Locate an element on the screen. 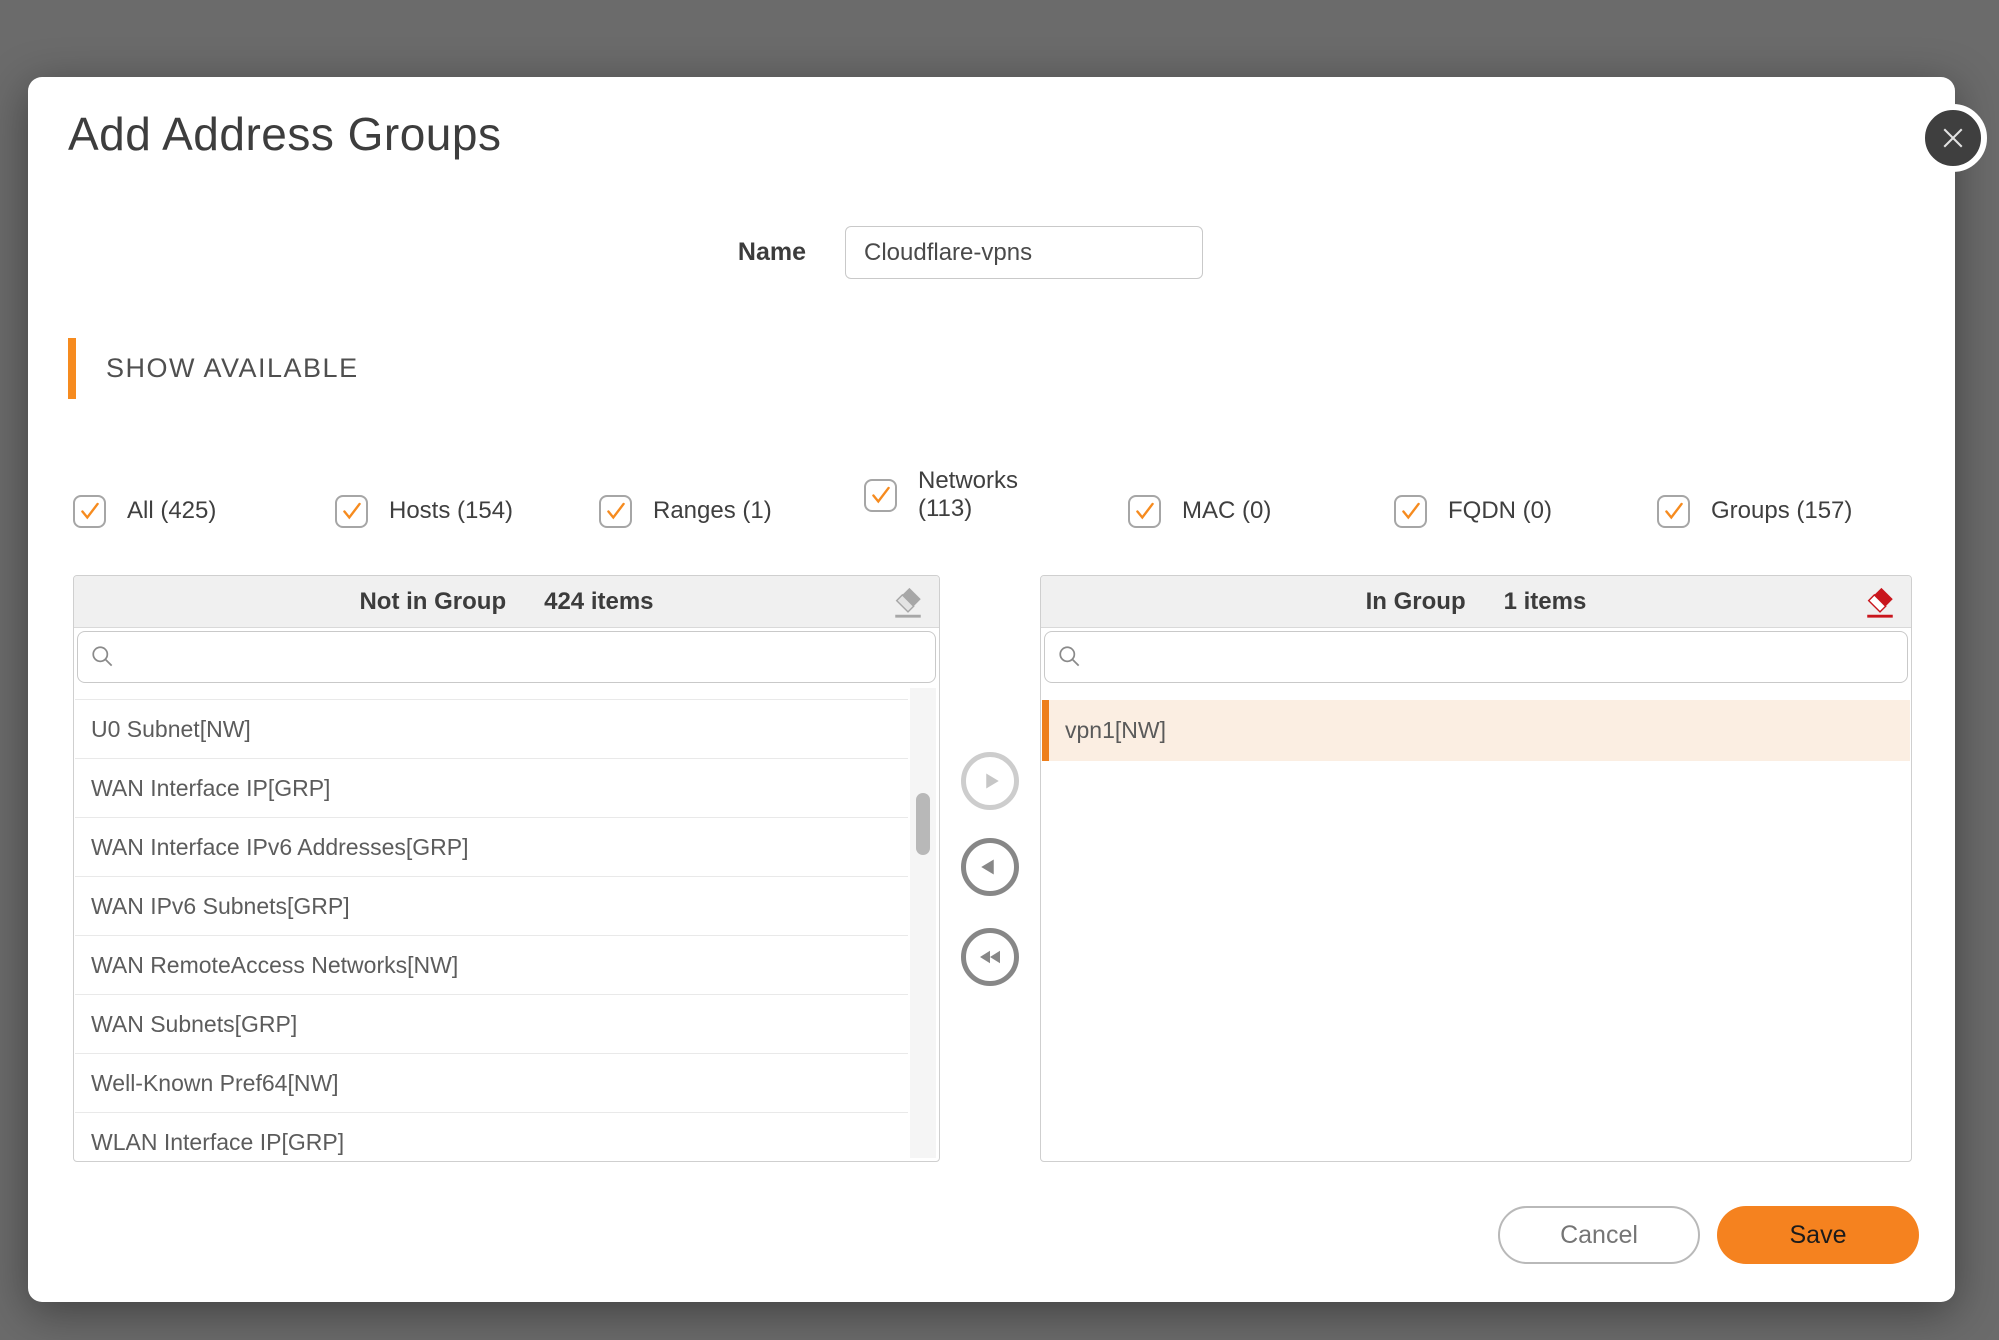  filter-ranges: Ranges (1) is located at coordinates (685, 511).